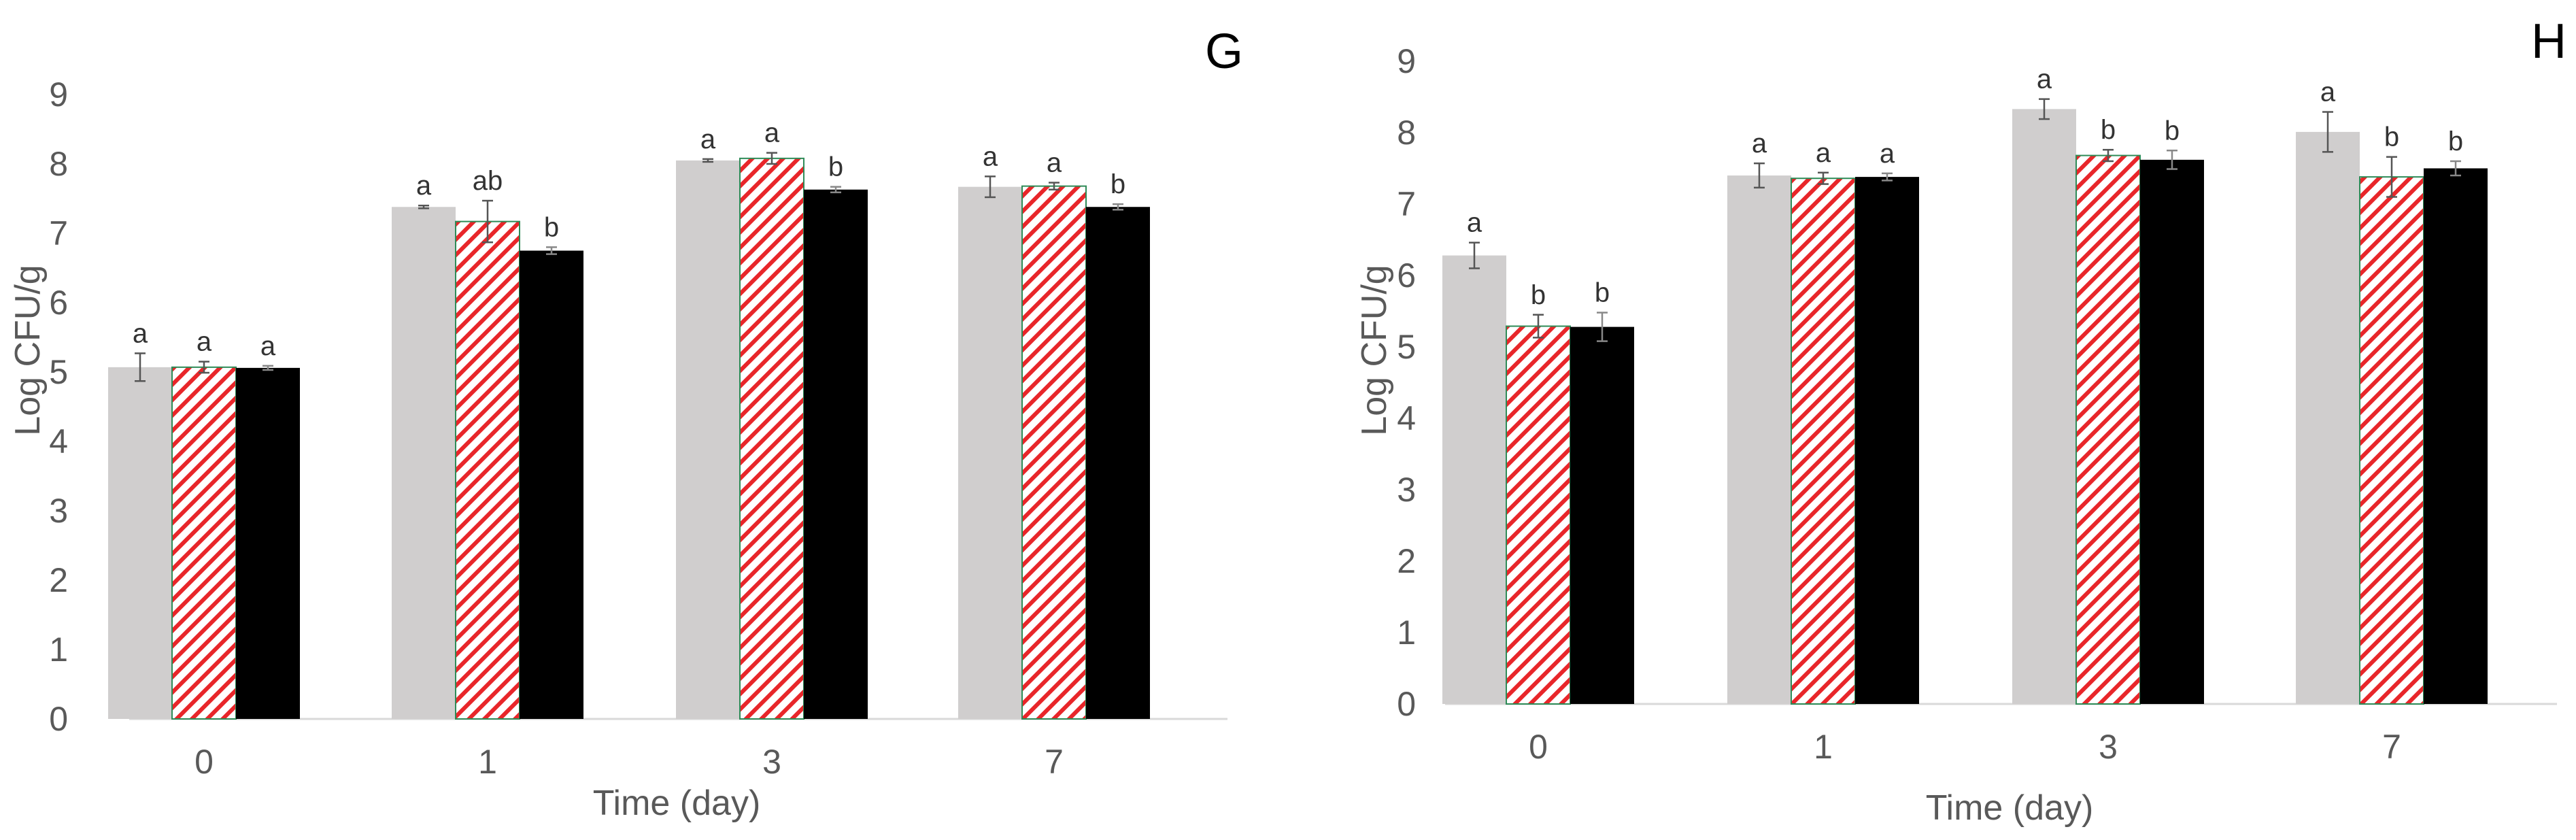  What do you see at coordinates (58, 650) in the screenshot?
I see `y-tick-label-g-1: 1` at bounding box center [58, 650].